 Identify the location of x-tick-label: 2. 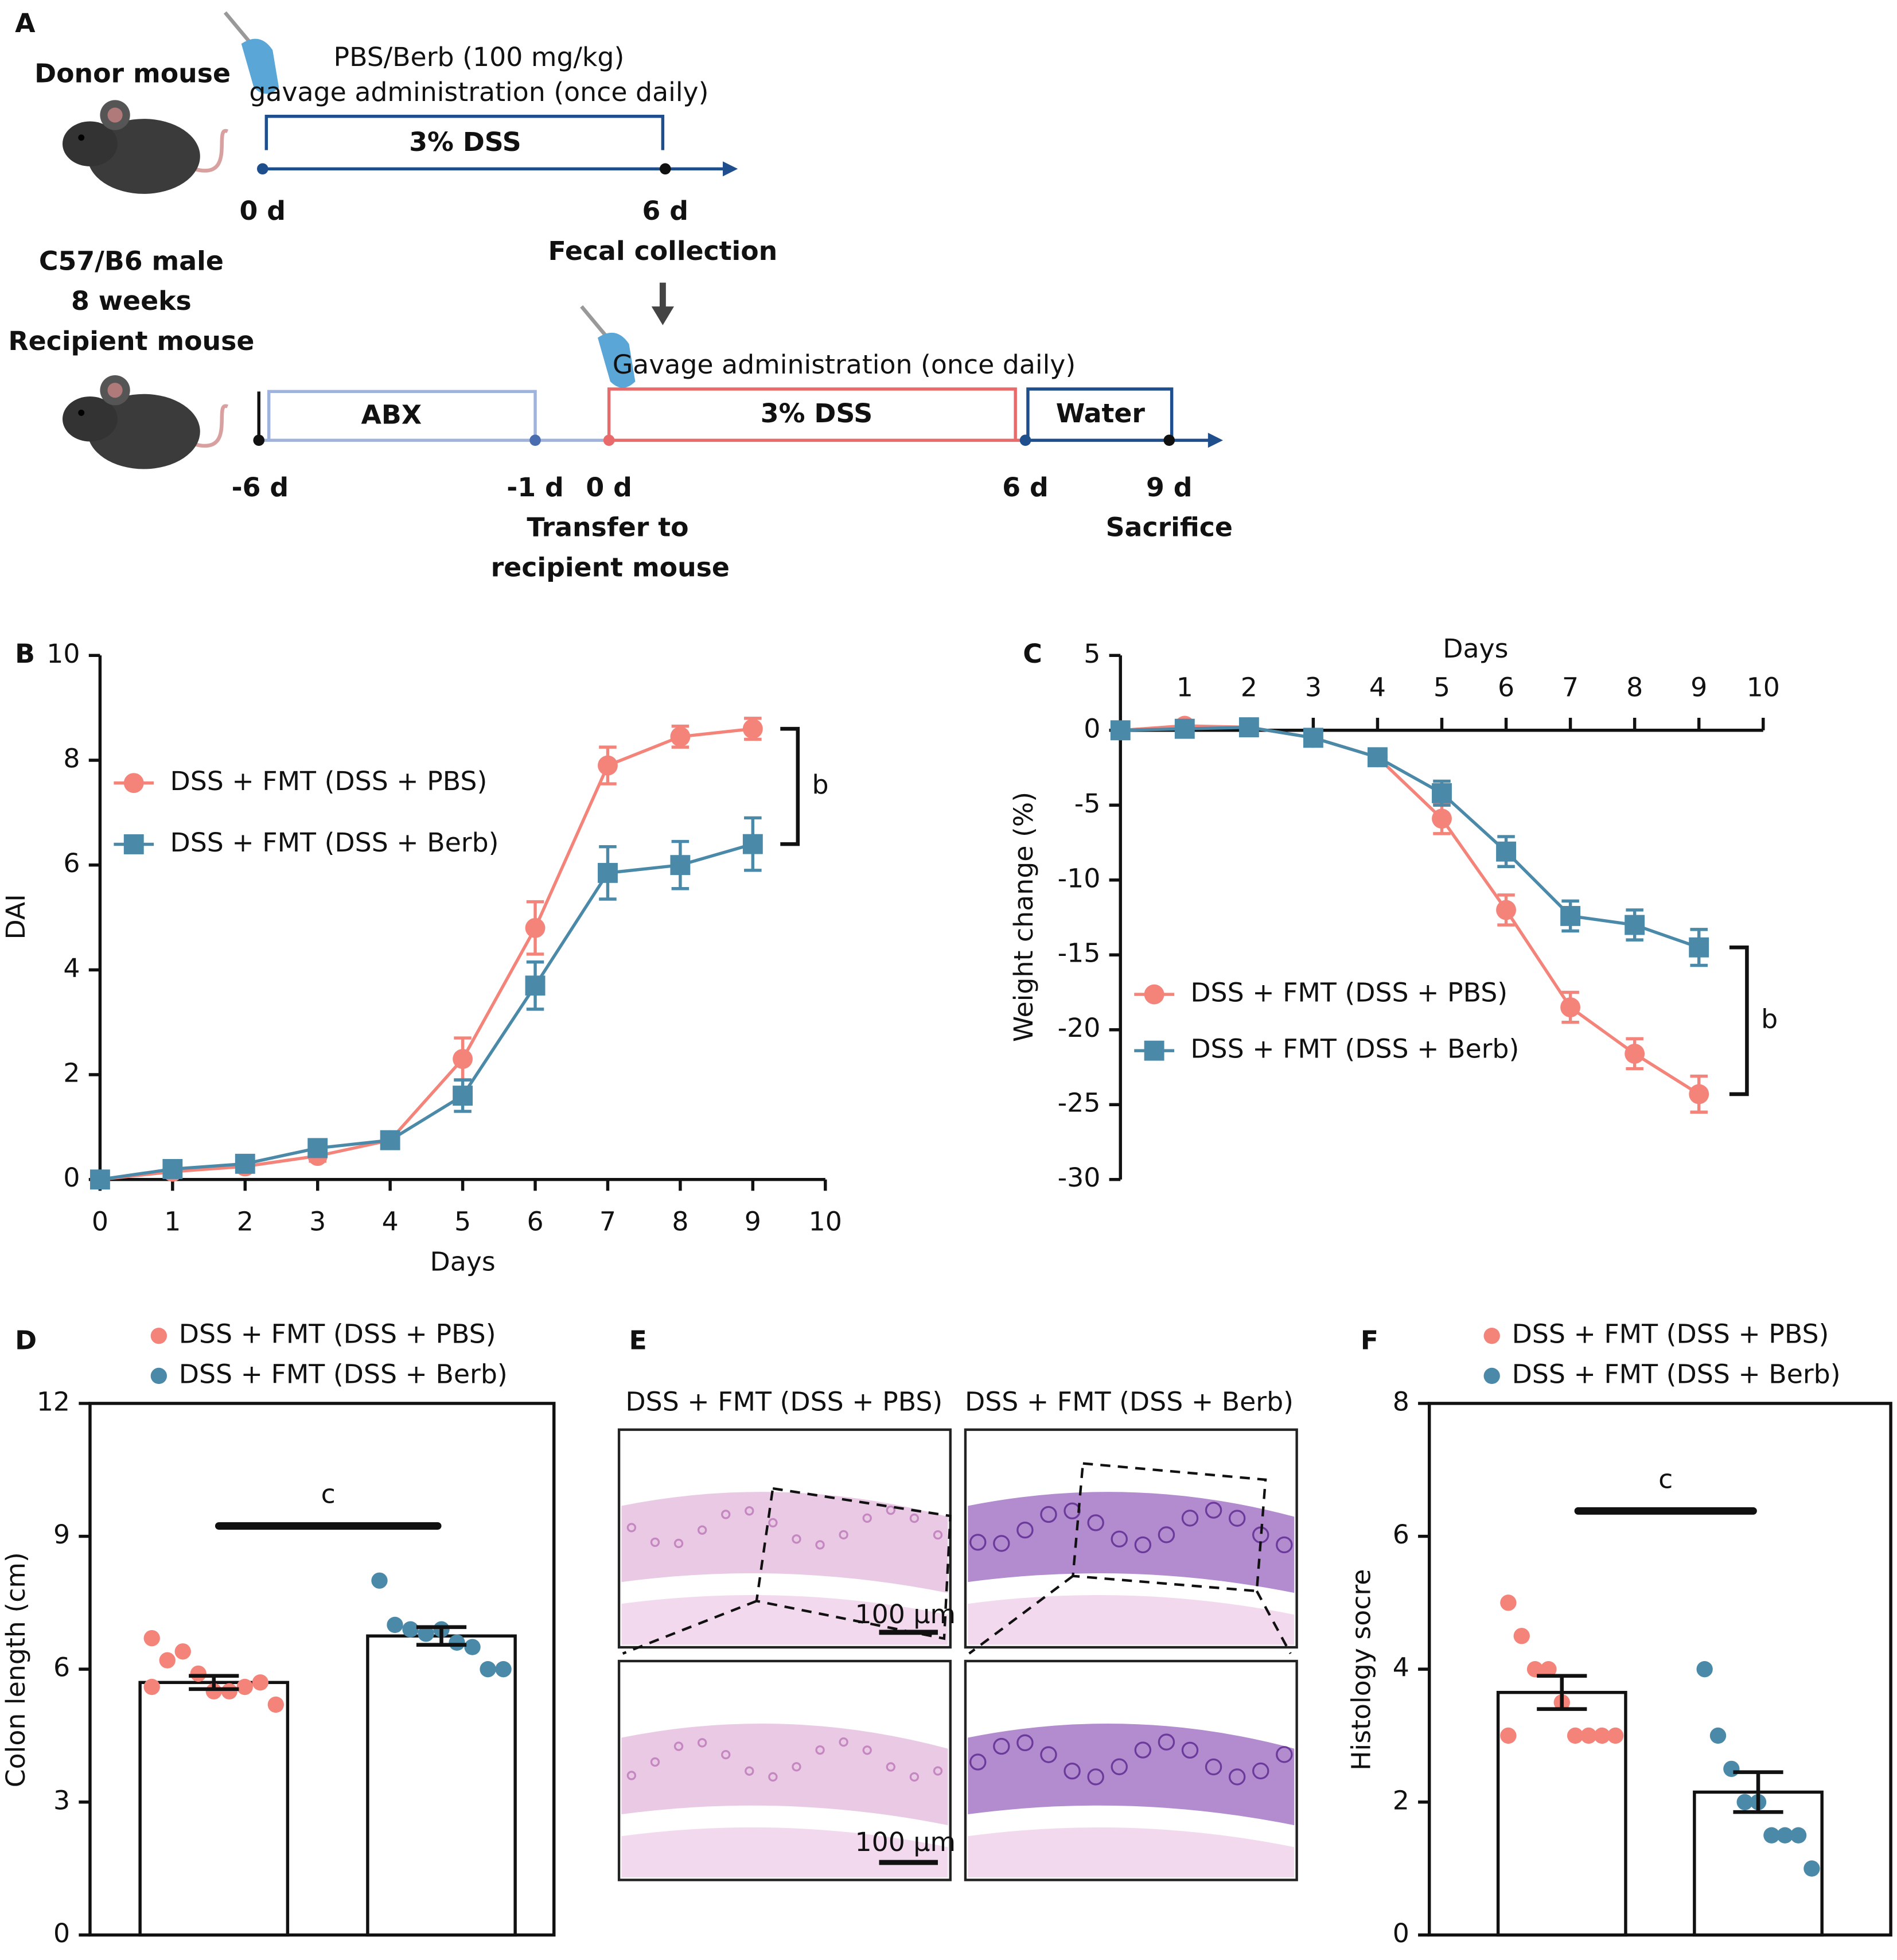
(1249, 687).